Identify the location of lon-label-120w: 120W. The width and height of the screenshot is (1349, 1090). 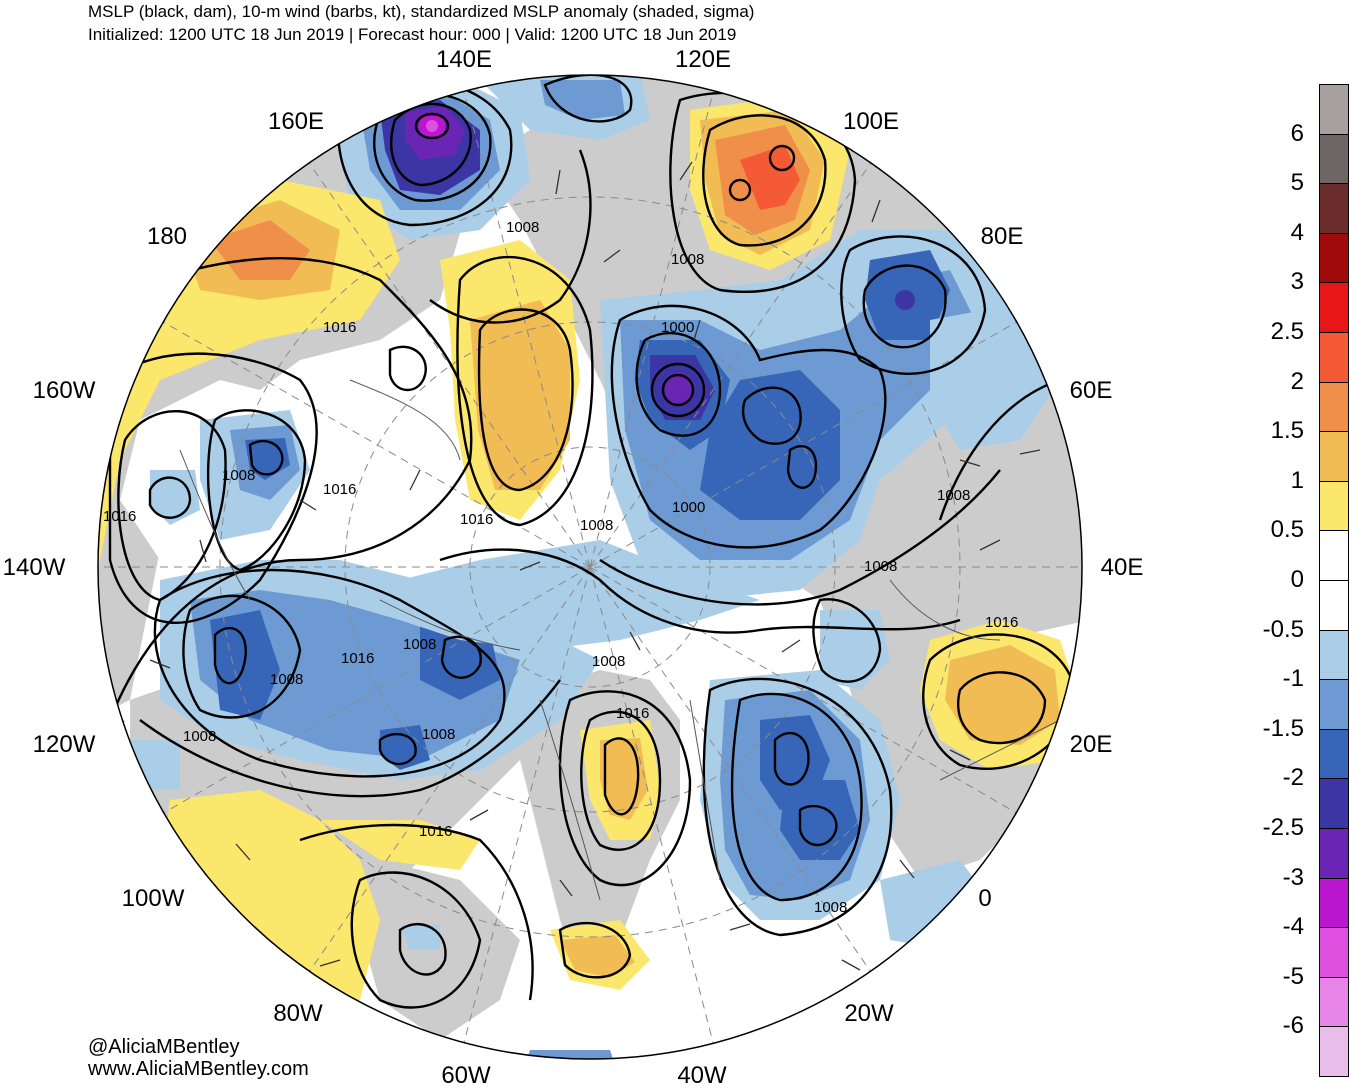
(64, 744).